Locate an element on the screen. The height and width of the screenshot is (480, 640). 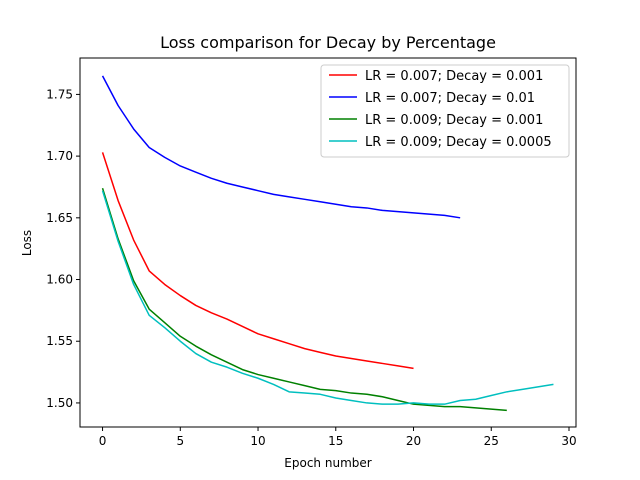
y-tick-label: 1.55 is located at coordinates (59, 341).